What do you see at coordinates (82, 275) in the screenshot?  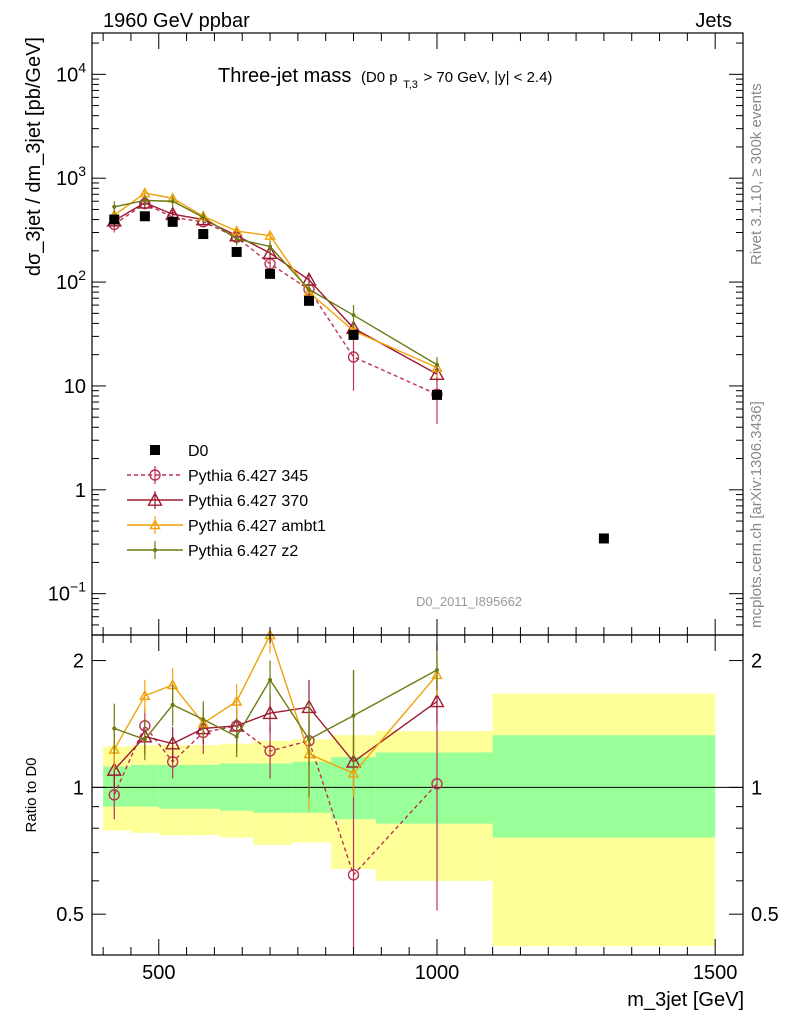 I see `y-tick-label-exp: 2` at bounding box center [82, 275].